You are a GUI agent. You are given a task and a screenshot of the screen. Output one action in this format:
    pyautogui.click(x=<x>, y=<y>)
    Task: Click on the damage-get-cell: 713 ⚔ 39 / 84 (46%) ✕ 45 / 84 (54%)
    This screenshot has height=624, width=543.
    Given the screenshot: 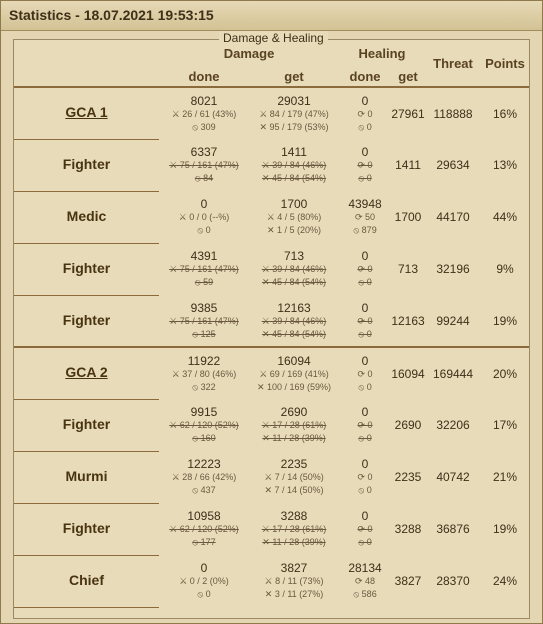 What is the action you would take?
    pyautogui.click(x=294, y=269)
    